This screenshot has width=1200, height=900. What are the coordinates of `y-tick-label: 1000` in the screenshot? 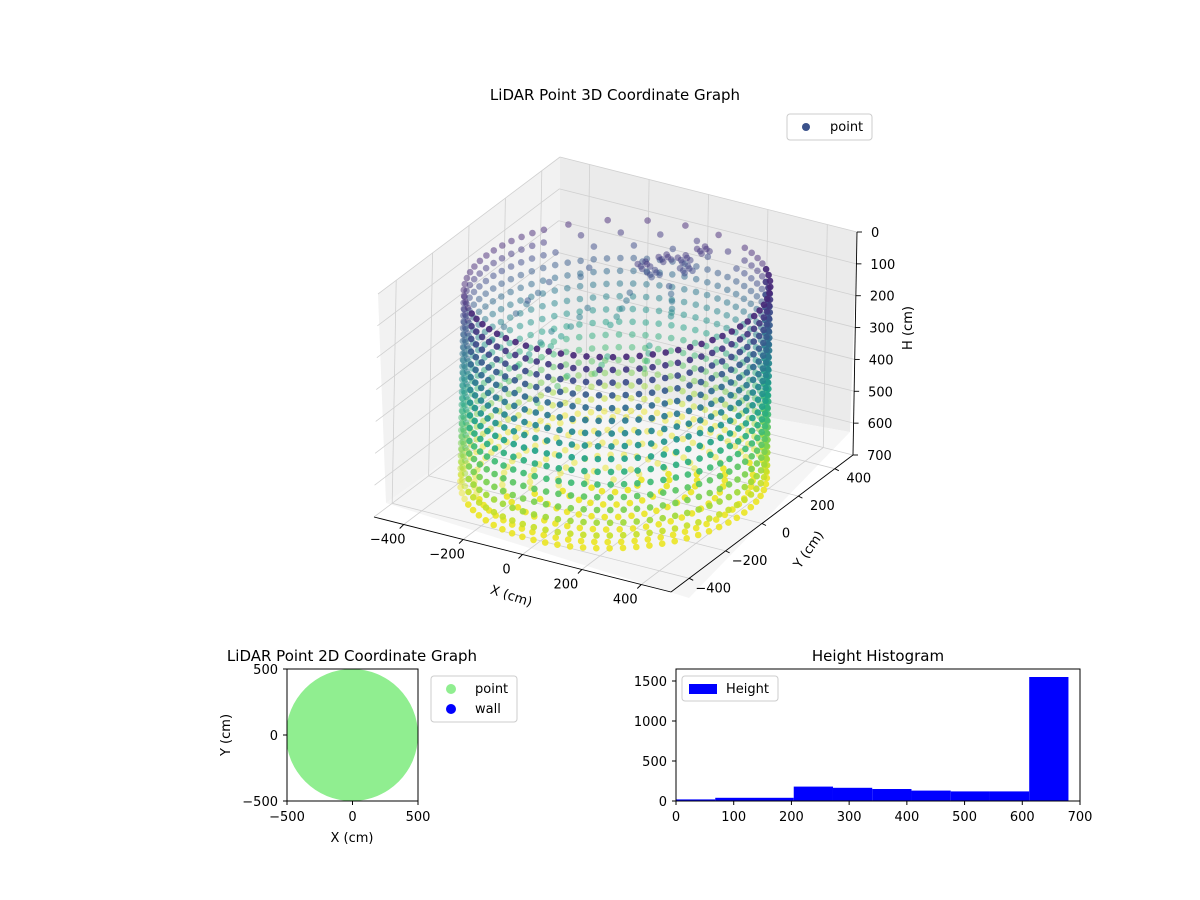 It's located at (650, 722).